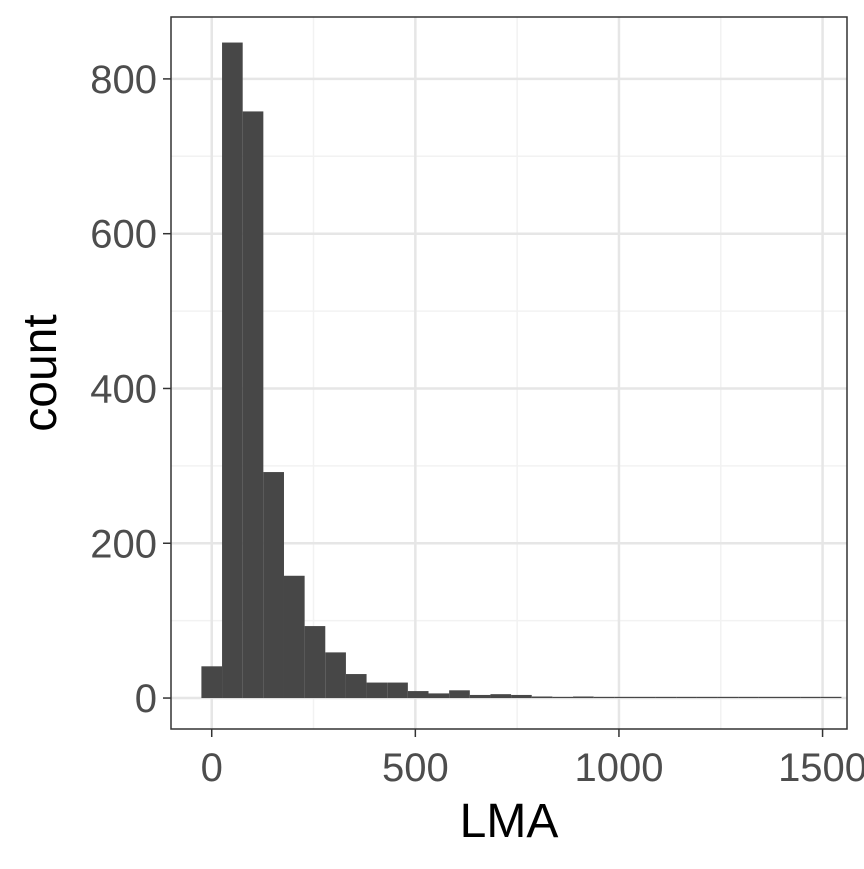 This screenshot has height=869, width=864. I want to click on y-tick-label: 200, so click(123, 544).